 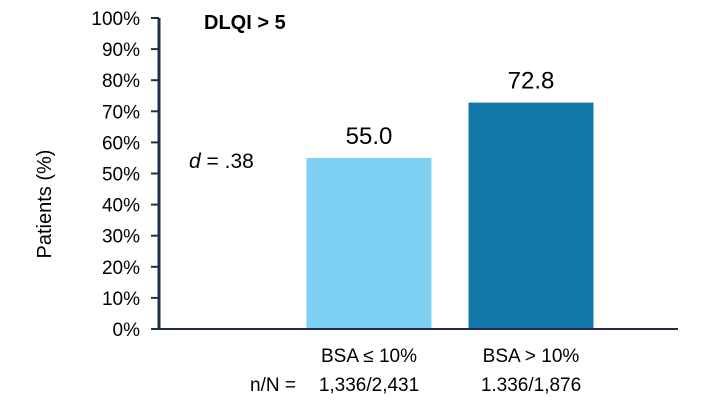 What do you see at coordinates (115, 19) in the screenshot?
I see `y-tick-label: 100%` at bounding box center [115, 19].